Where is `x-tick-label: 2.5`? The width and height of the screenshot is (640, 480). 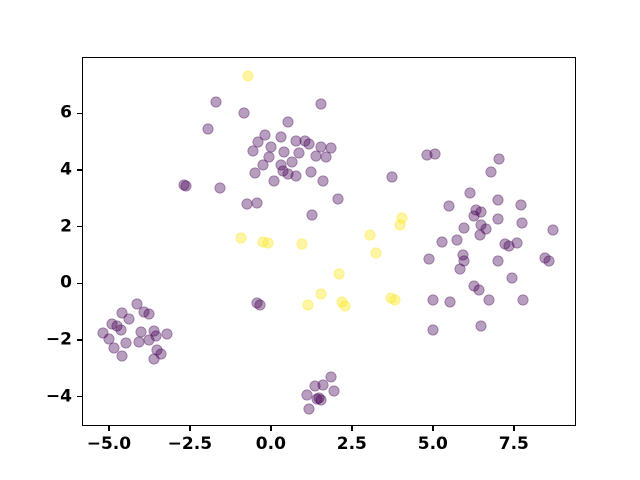 x-tick-label: 2.5 is located at coordinates (351, 444).